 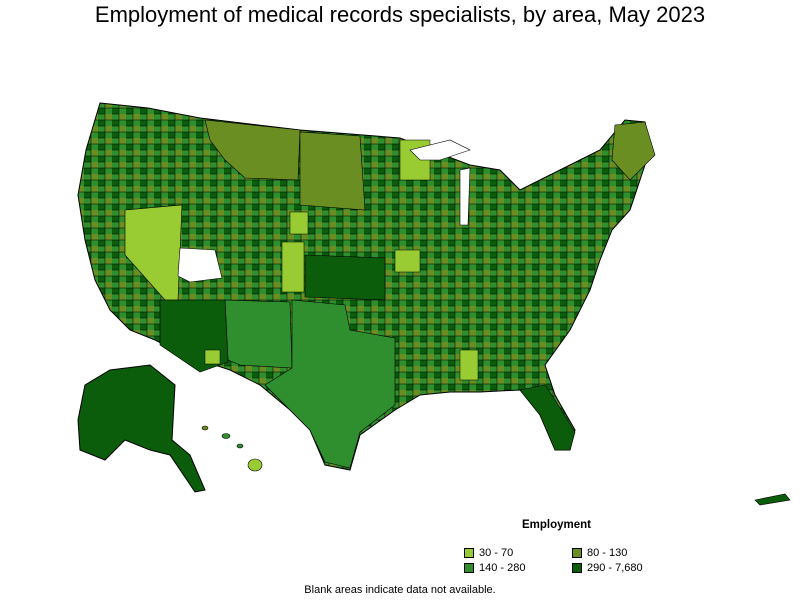 I want to click on region-maine, so click(x=633, y=151).